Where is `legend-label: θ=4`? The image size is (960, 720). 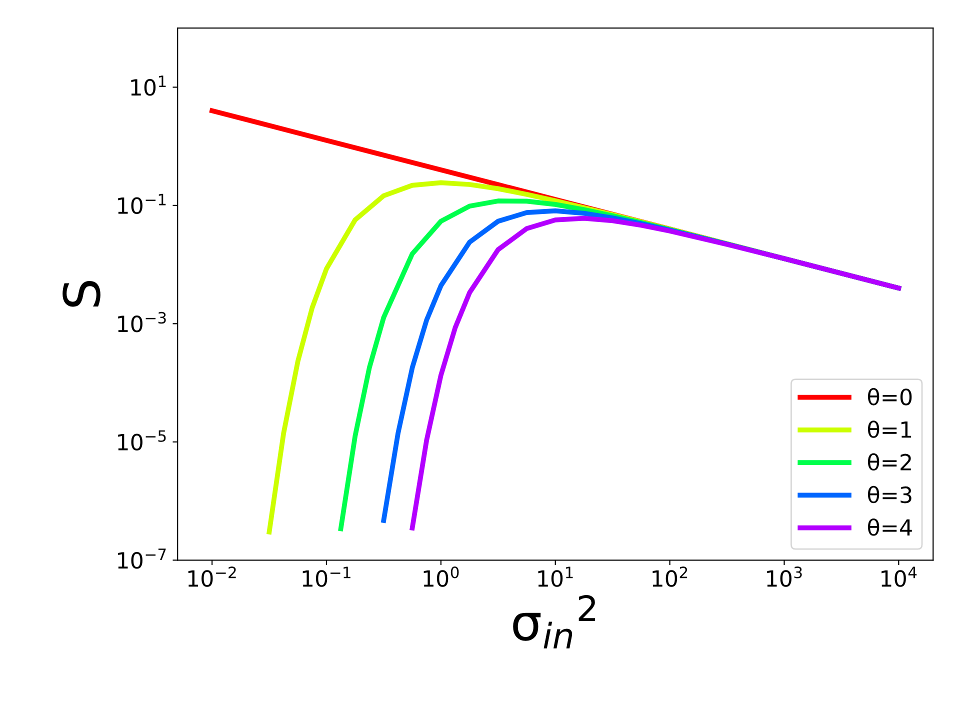 legend-label: θ=4 is located at coordinates (890, 527).